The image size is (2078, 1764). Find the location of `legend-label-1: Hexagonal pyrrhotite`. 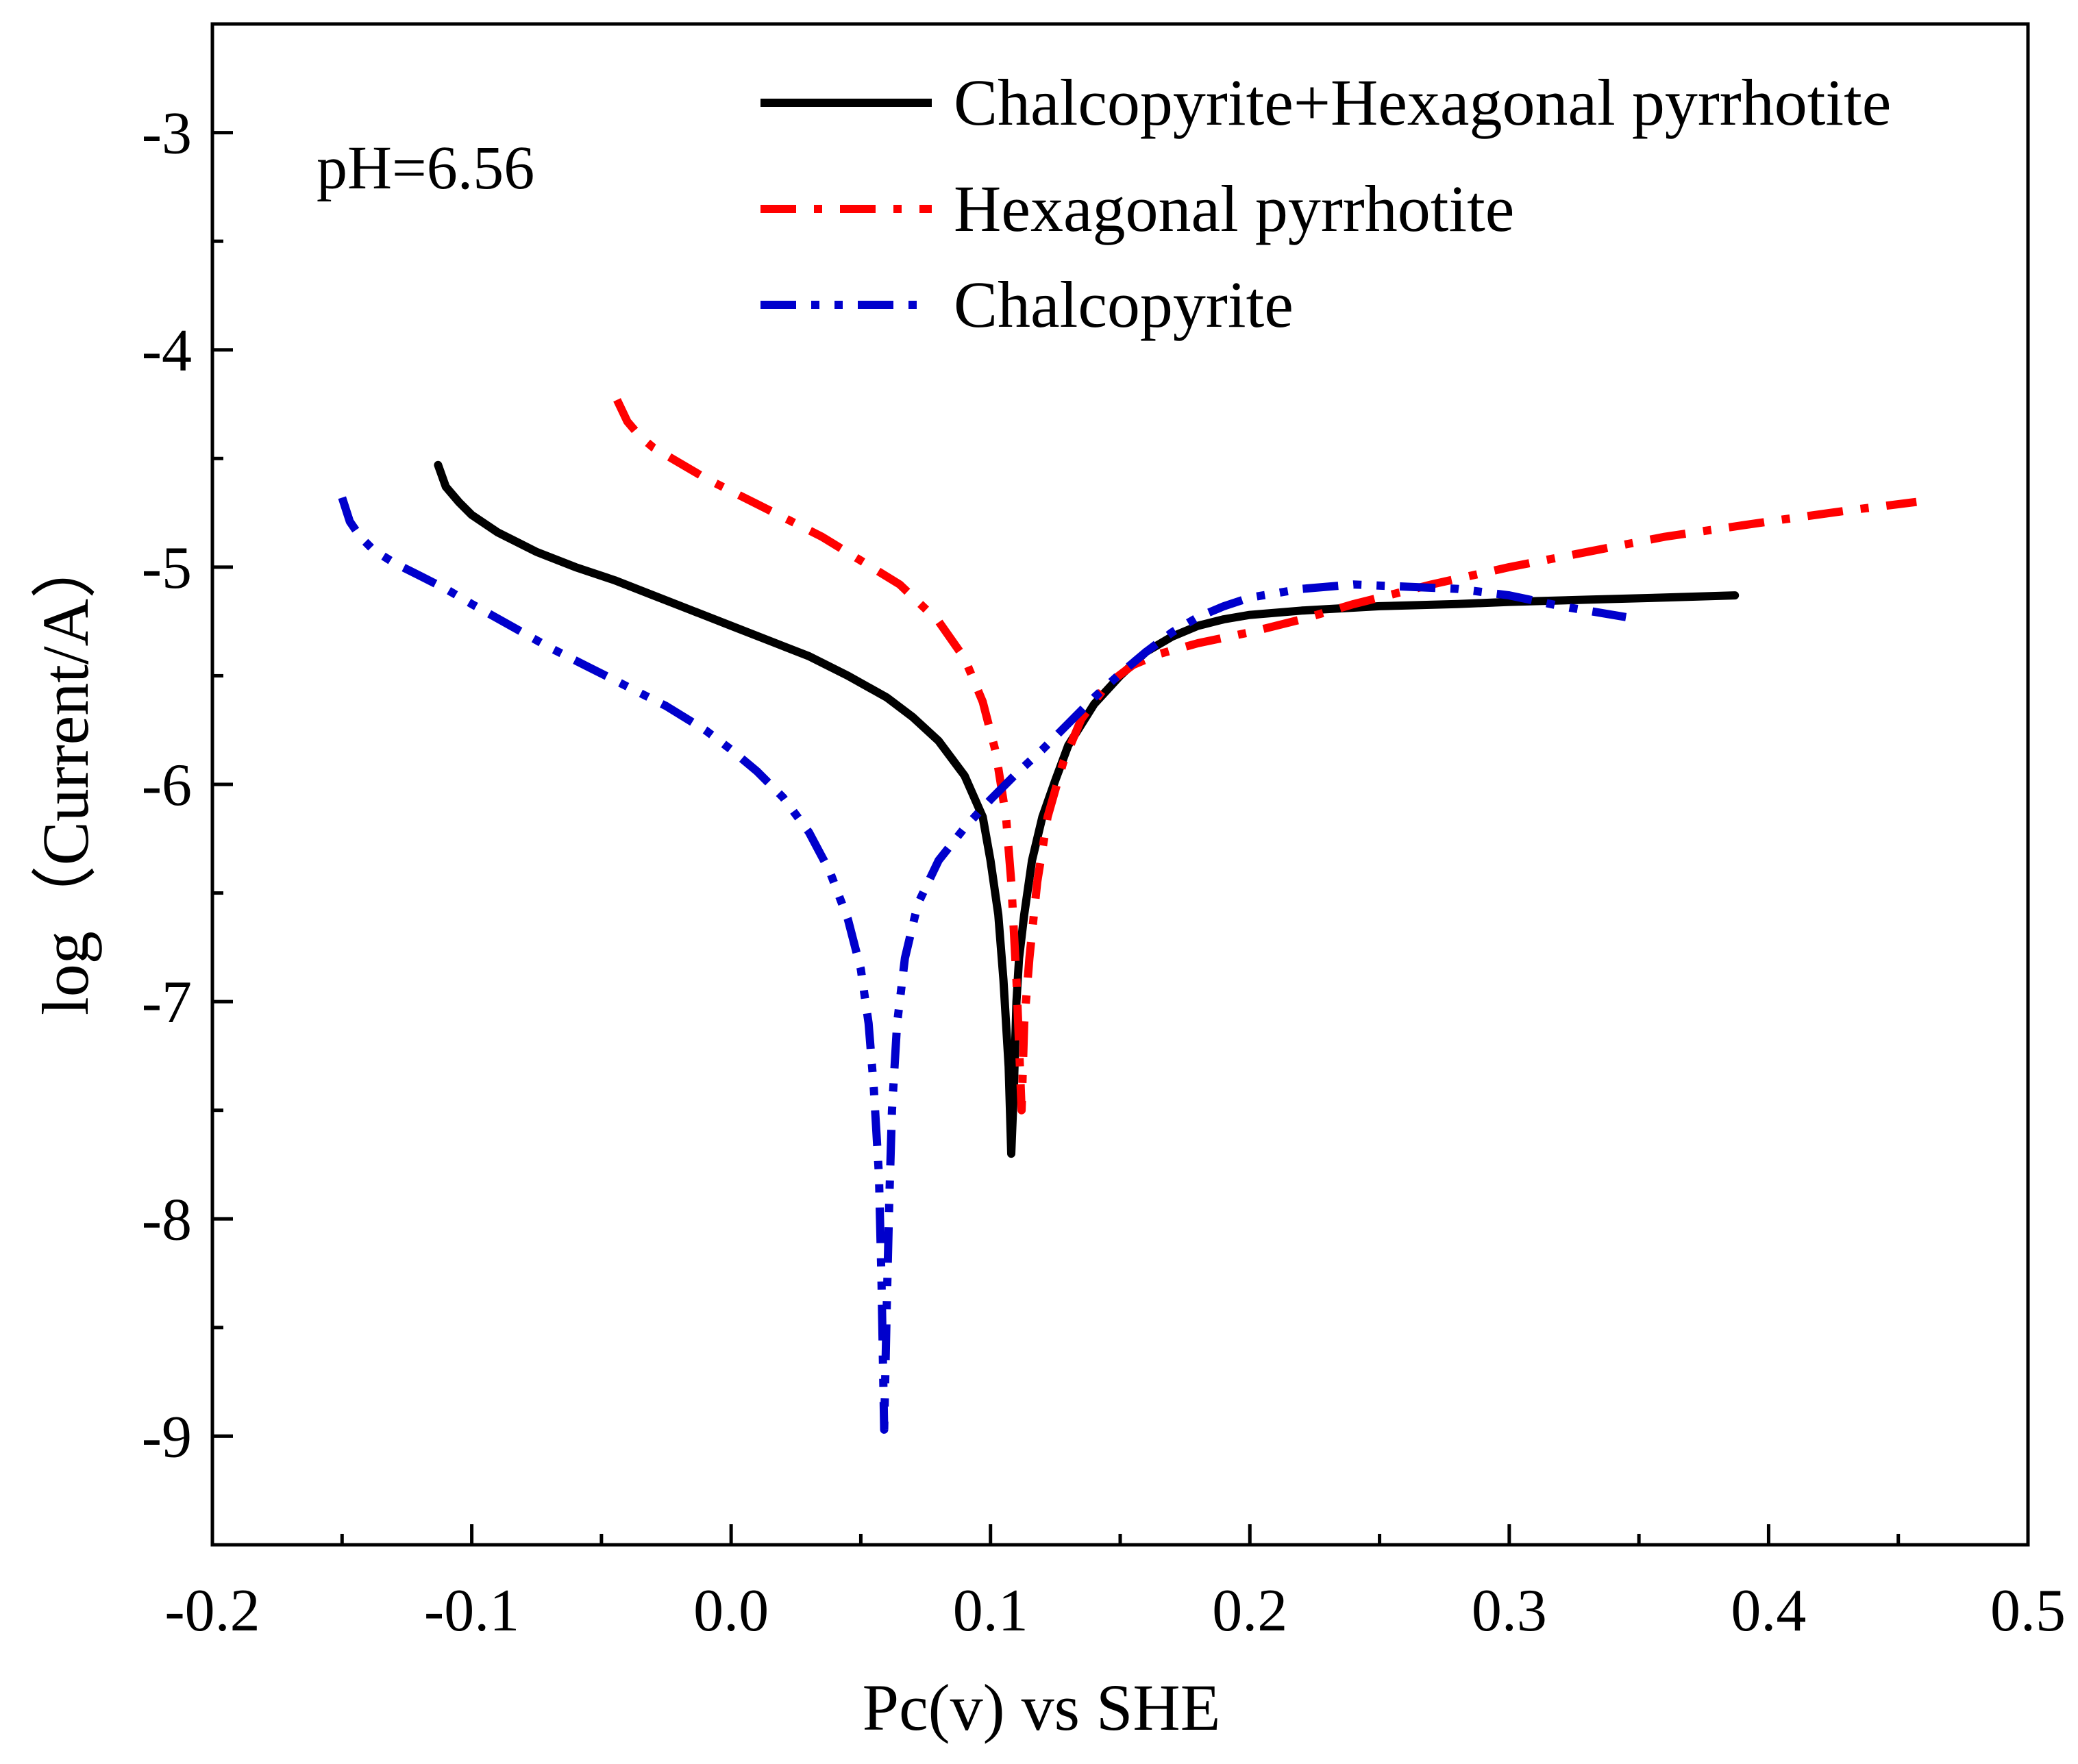

legend-label-1: Hexagonal pyrrhotite is located at coordinates (1234, 209).